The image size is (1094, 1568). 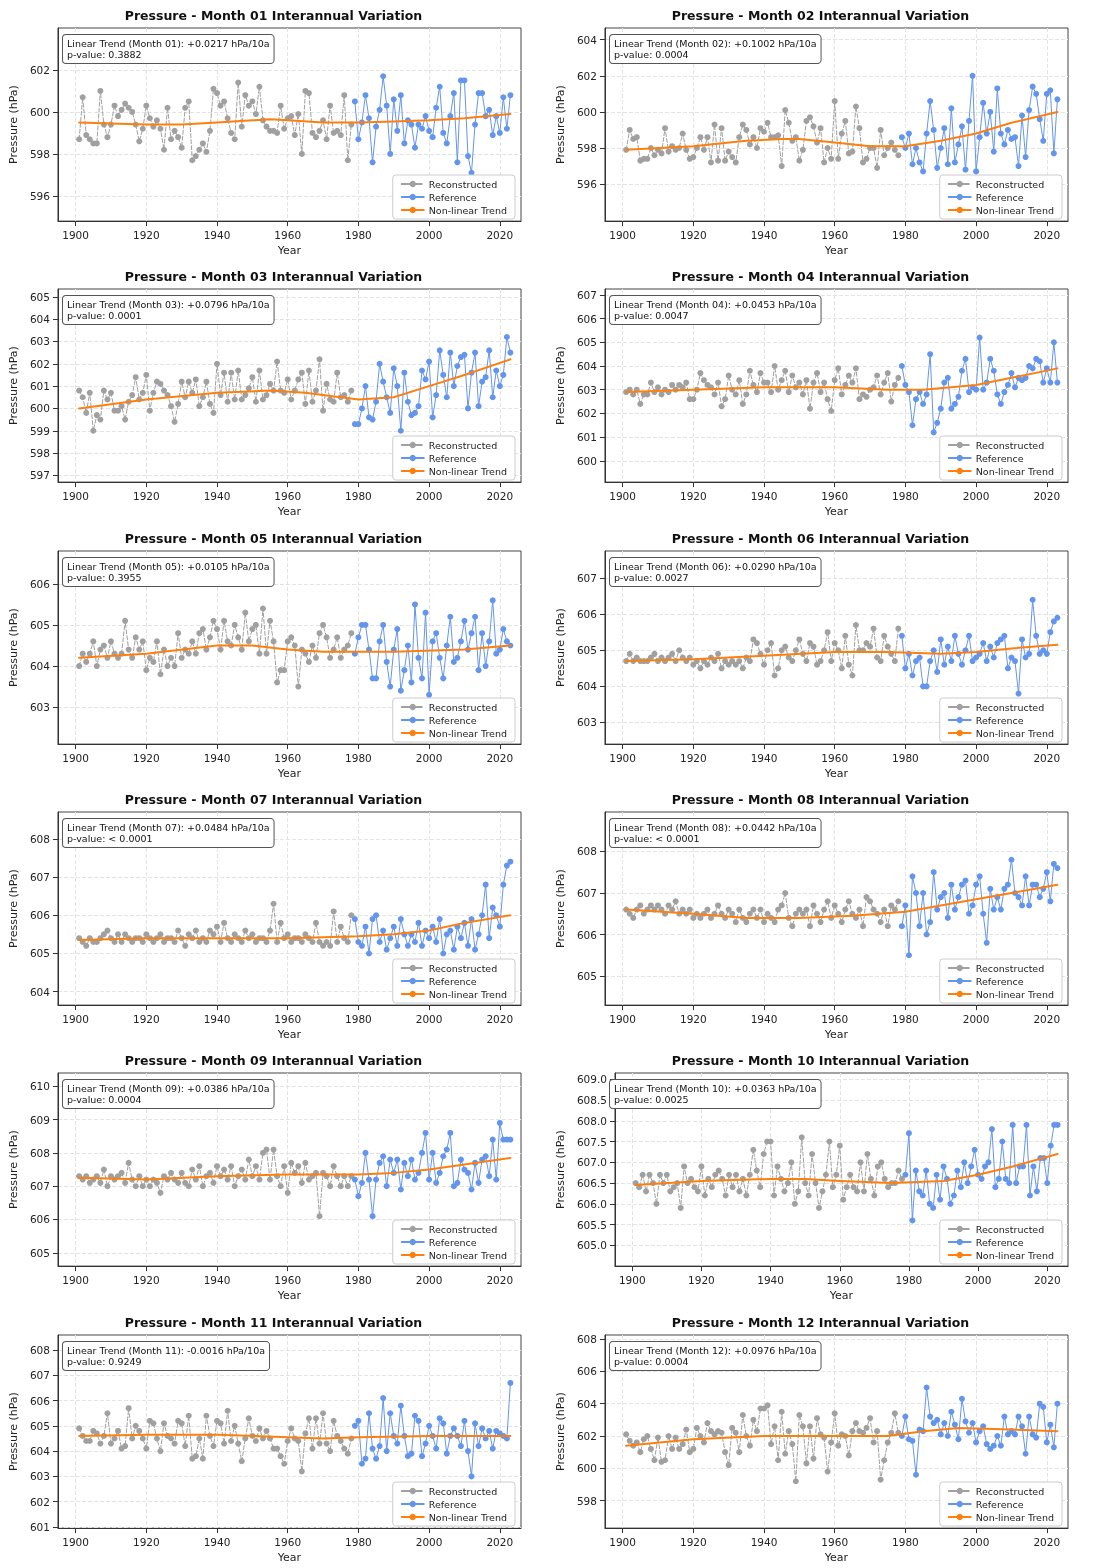 I want to click on y-tick-label: 598, so click(x=39, y=153).